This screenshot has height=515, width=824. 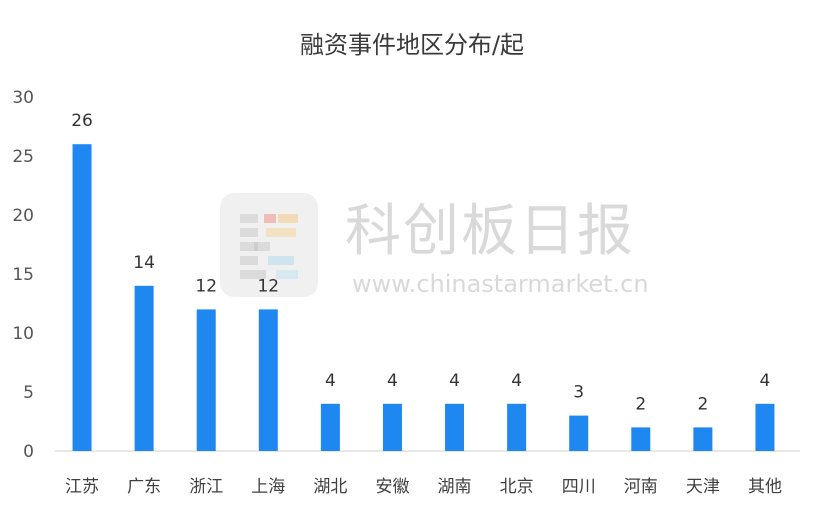 What do you see at coordinates (412, 45) in the screenshot?
I see `chart-title: 融资事件地区分布/起` at bounding box center [412, 45].